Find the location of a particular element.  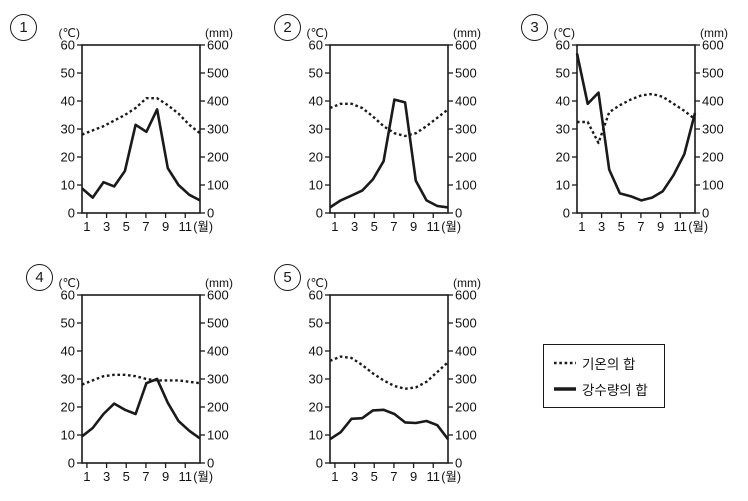

dotted-line-sample is located at coordinates (565, 363).